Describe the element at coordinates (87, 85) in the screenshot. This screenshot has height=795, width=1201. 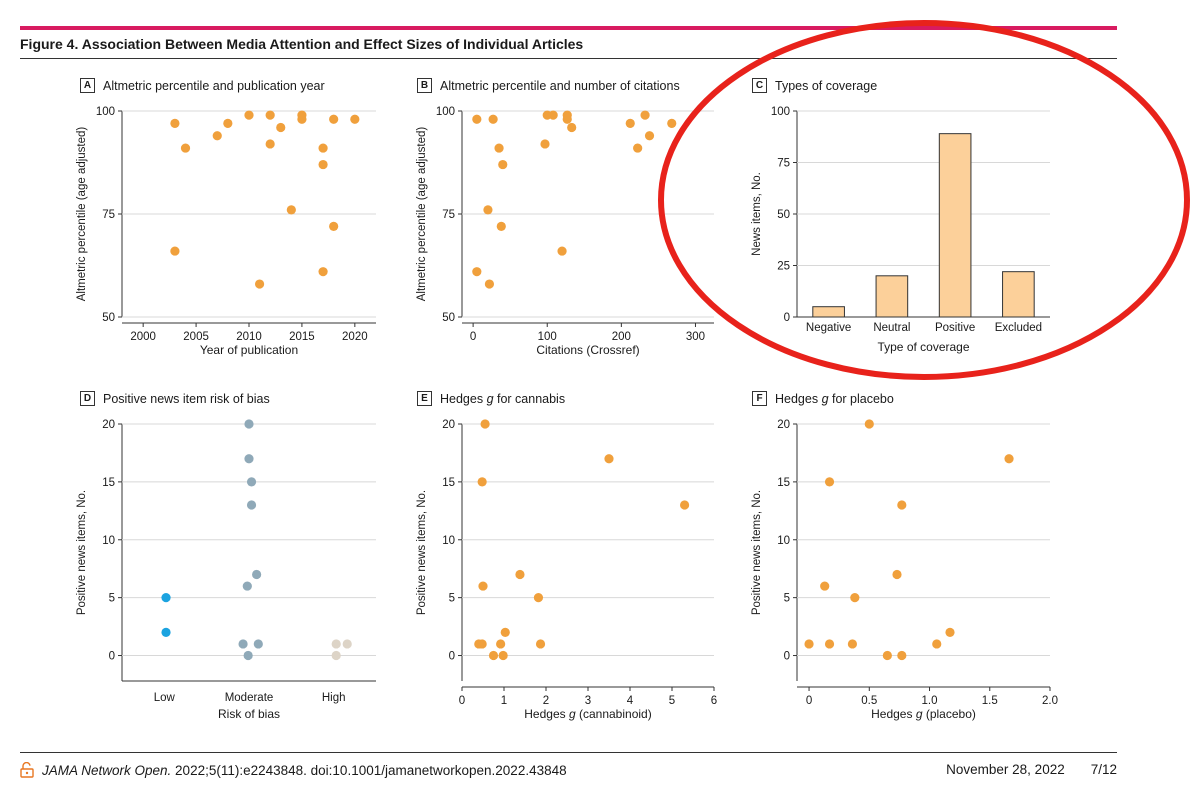
I see `panel-a-letter: A` at that location.